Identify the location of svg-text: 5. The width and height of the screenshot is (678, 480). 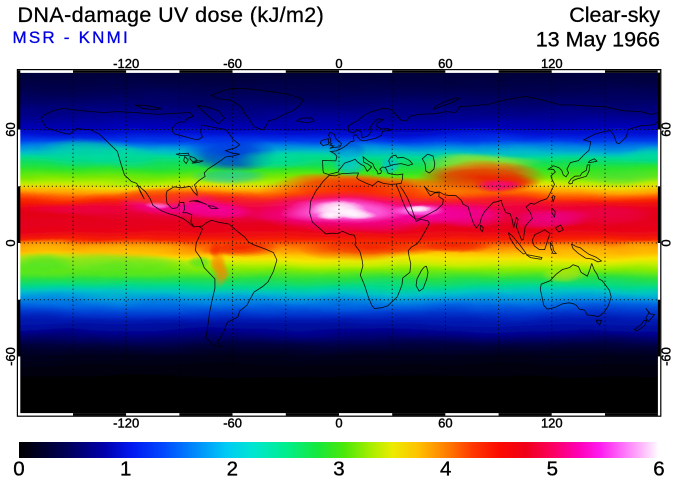
(552, 469).